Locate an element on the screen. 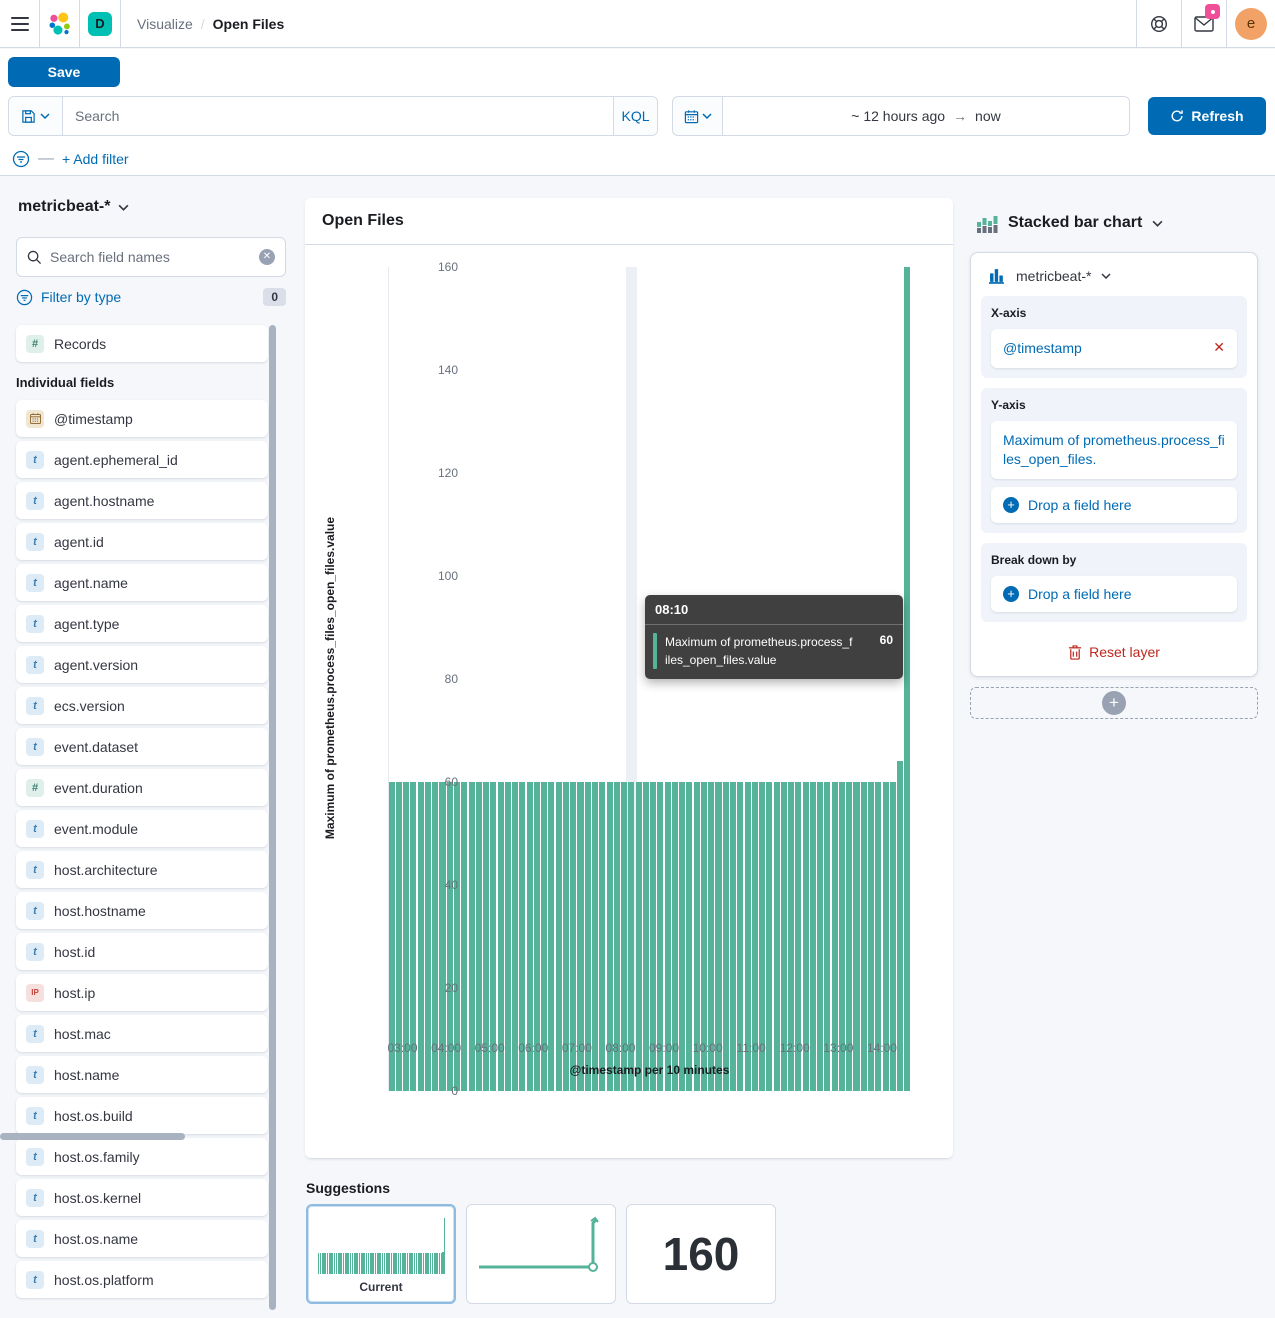  field-search-input is located at coordinates (150, 257).